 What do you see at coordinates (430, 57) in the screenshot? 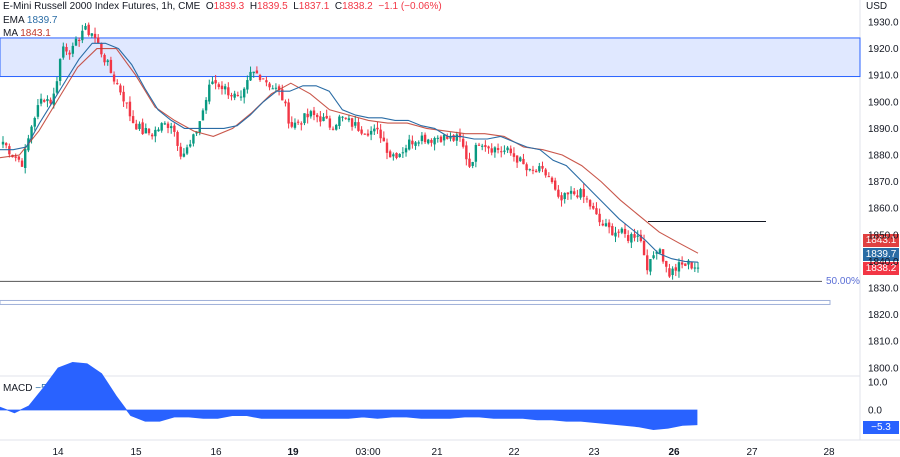
I see `supply-zone-rect` at bounding box center [430, 57].